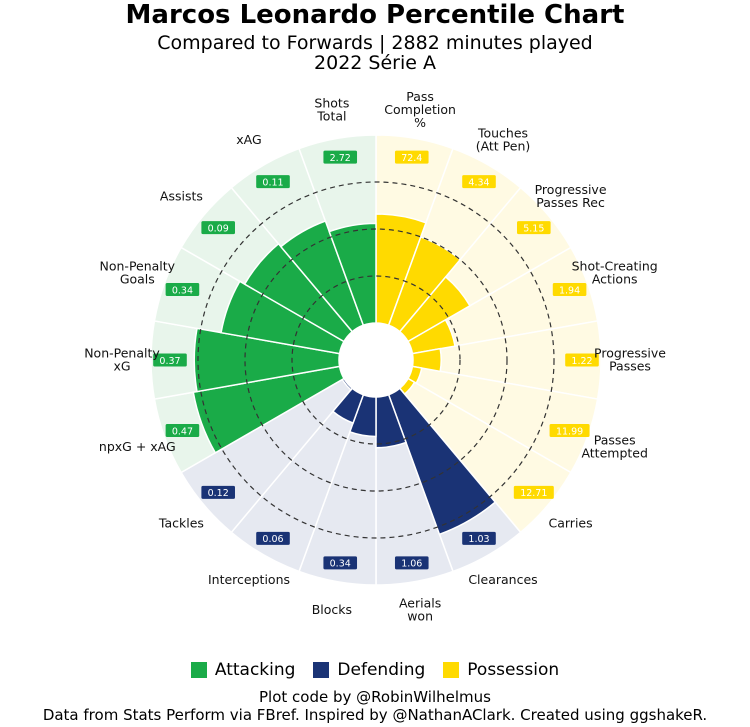 The height and width of the screenshot is (727, 750). I want to click on value-label: 11.99, so click(569, 431).